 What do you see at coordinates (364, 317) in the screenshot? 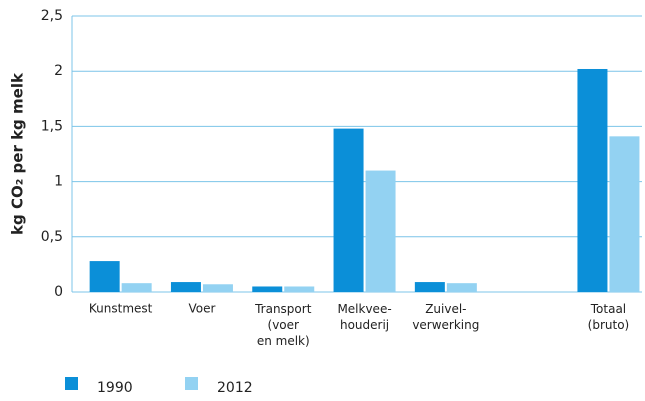
I see `x-tick-label: Melkvee-houderij` at bounding box center [364, 317].